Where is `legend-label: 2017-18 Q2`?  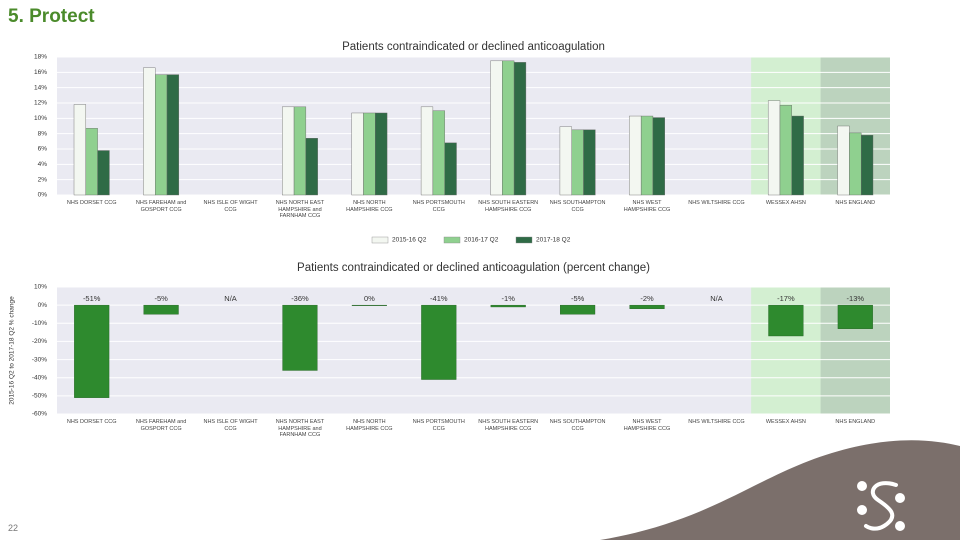
legend-label: 2017-18 Q2 is located at coordinates (553, 240).